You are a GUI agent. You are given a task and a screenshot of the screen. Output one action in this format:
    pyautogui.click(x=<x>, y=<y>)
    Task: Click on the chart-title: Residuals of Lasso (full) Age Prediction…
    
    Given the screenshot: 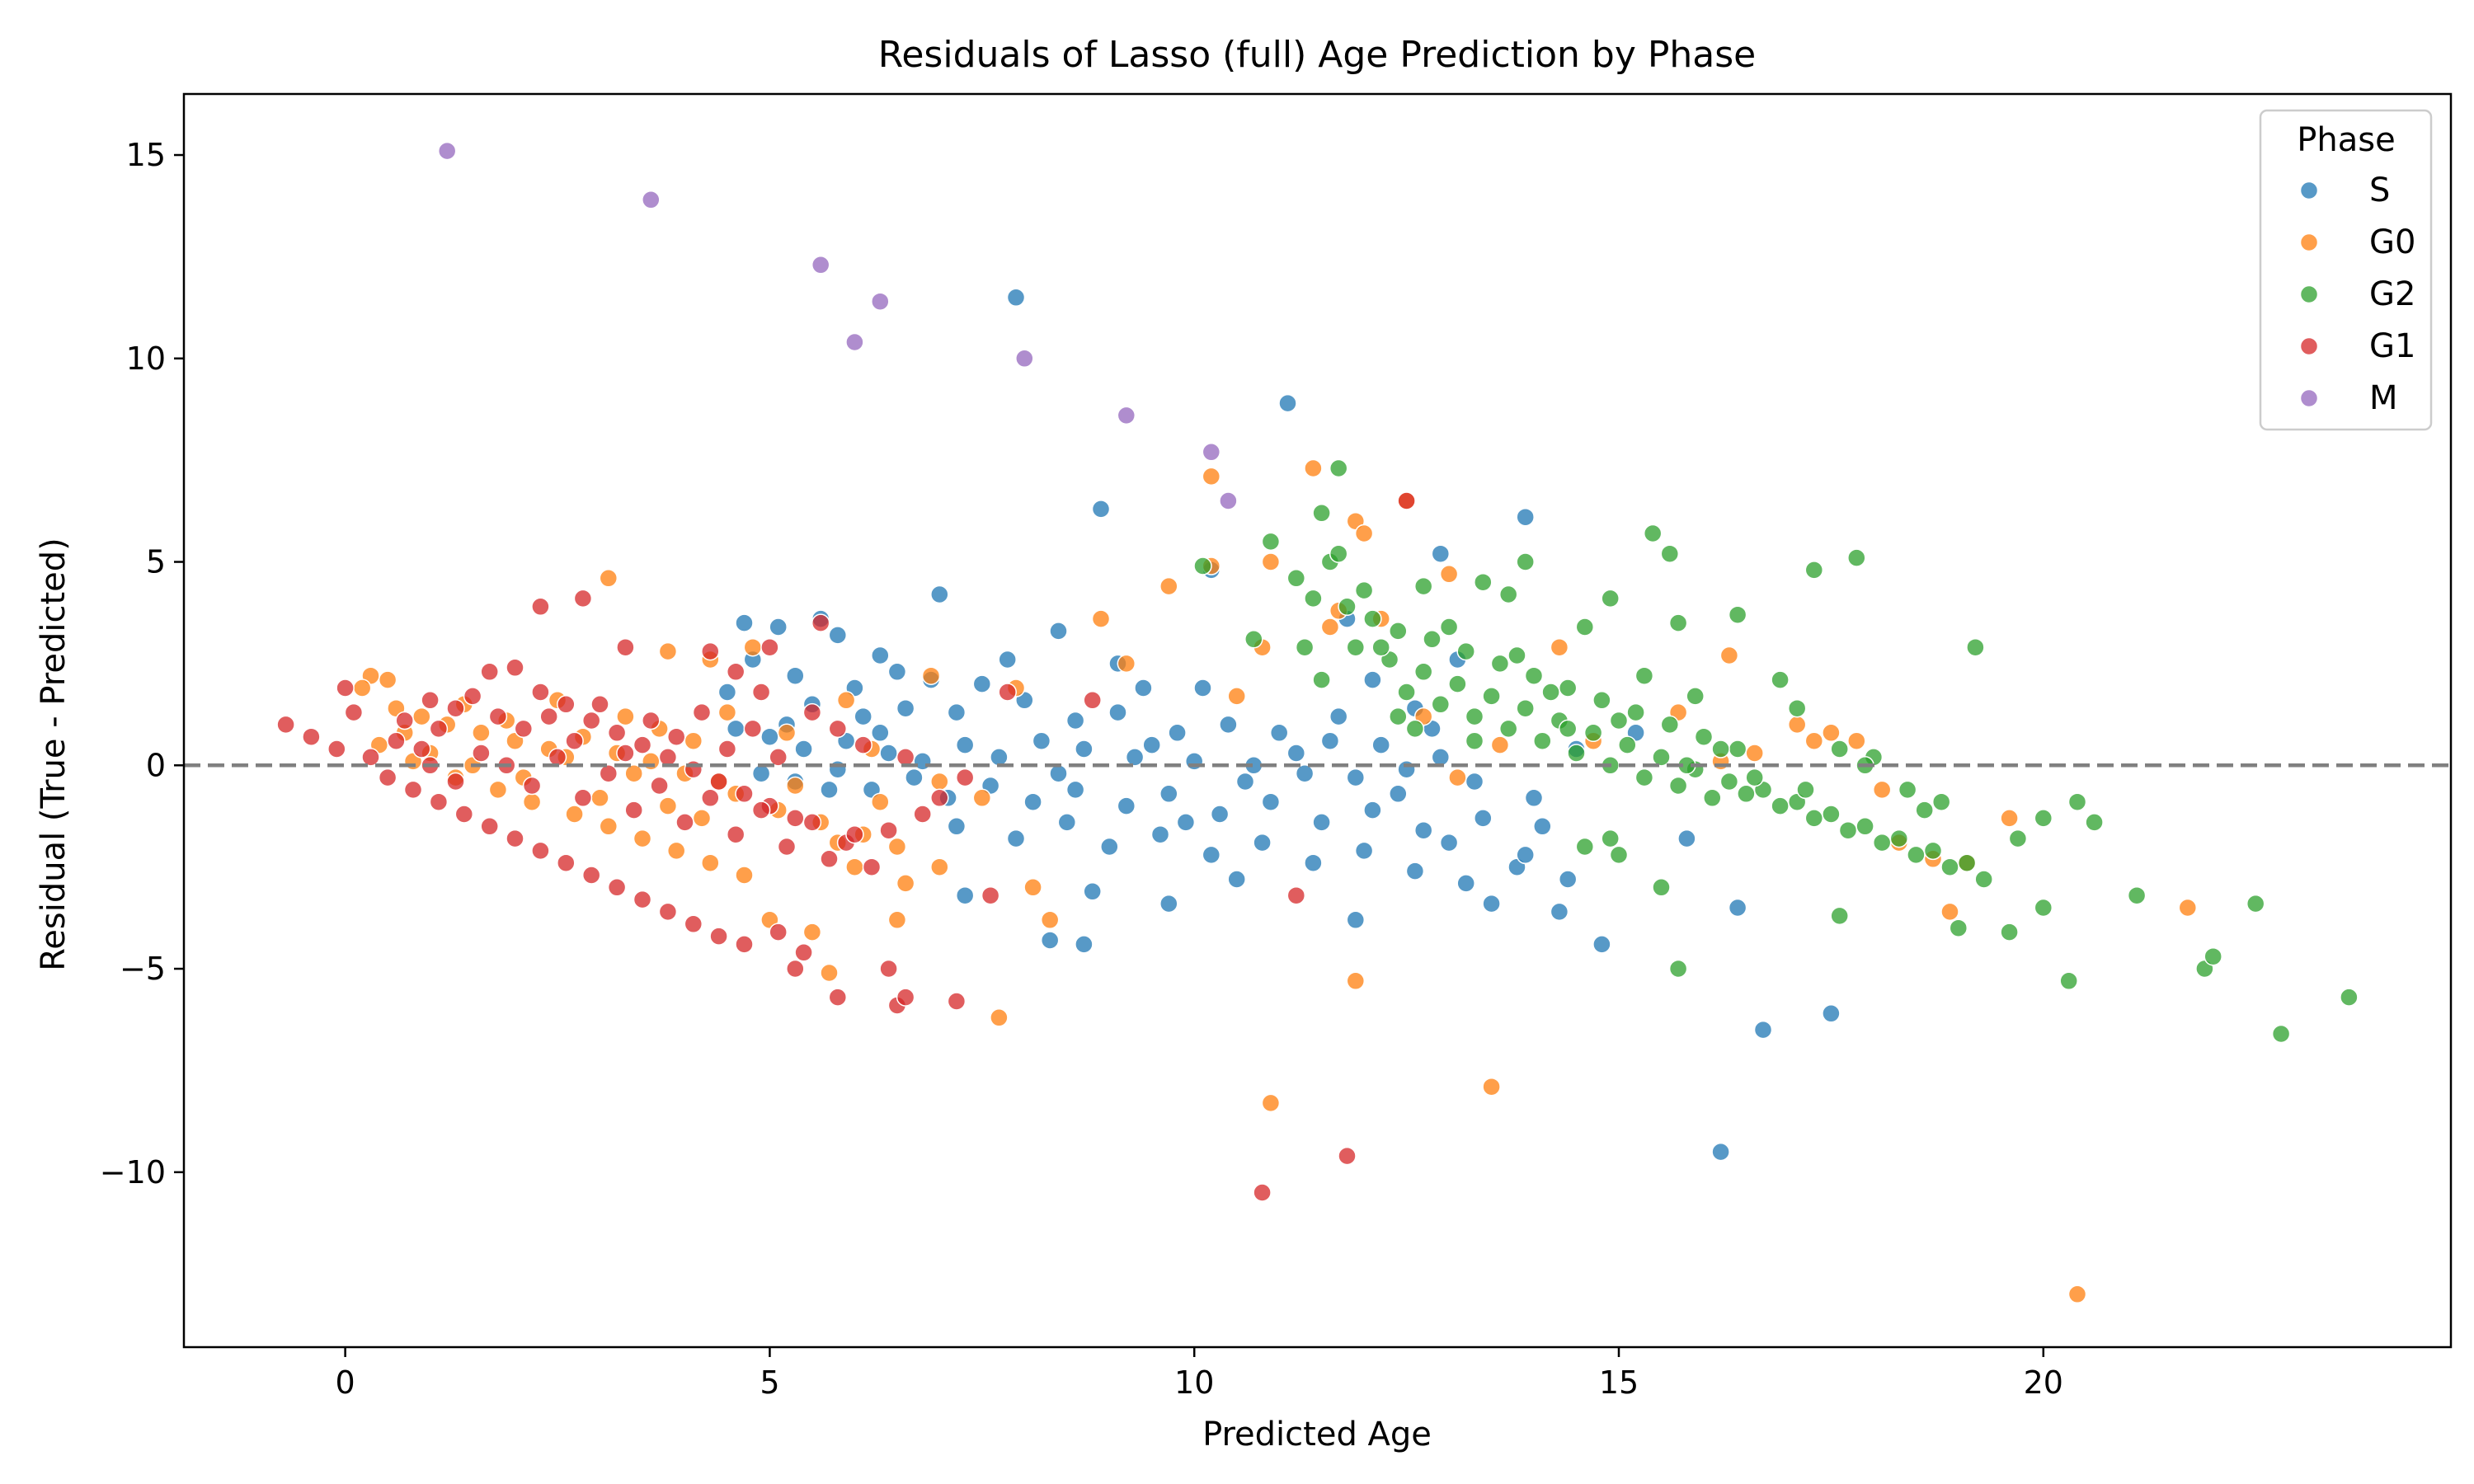 What is the action you would take?
    pyautogui.click(x=1317, y=55)
    